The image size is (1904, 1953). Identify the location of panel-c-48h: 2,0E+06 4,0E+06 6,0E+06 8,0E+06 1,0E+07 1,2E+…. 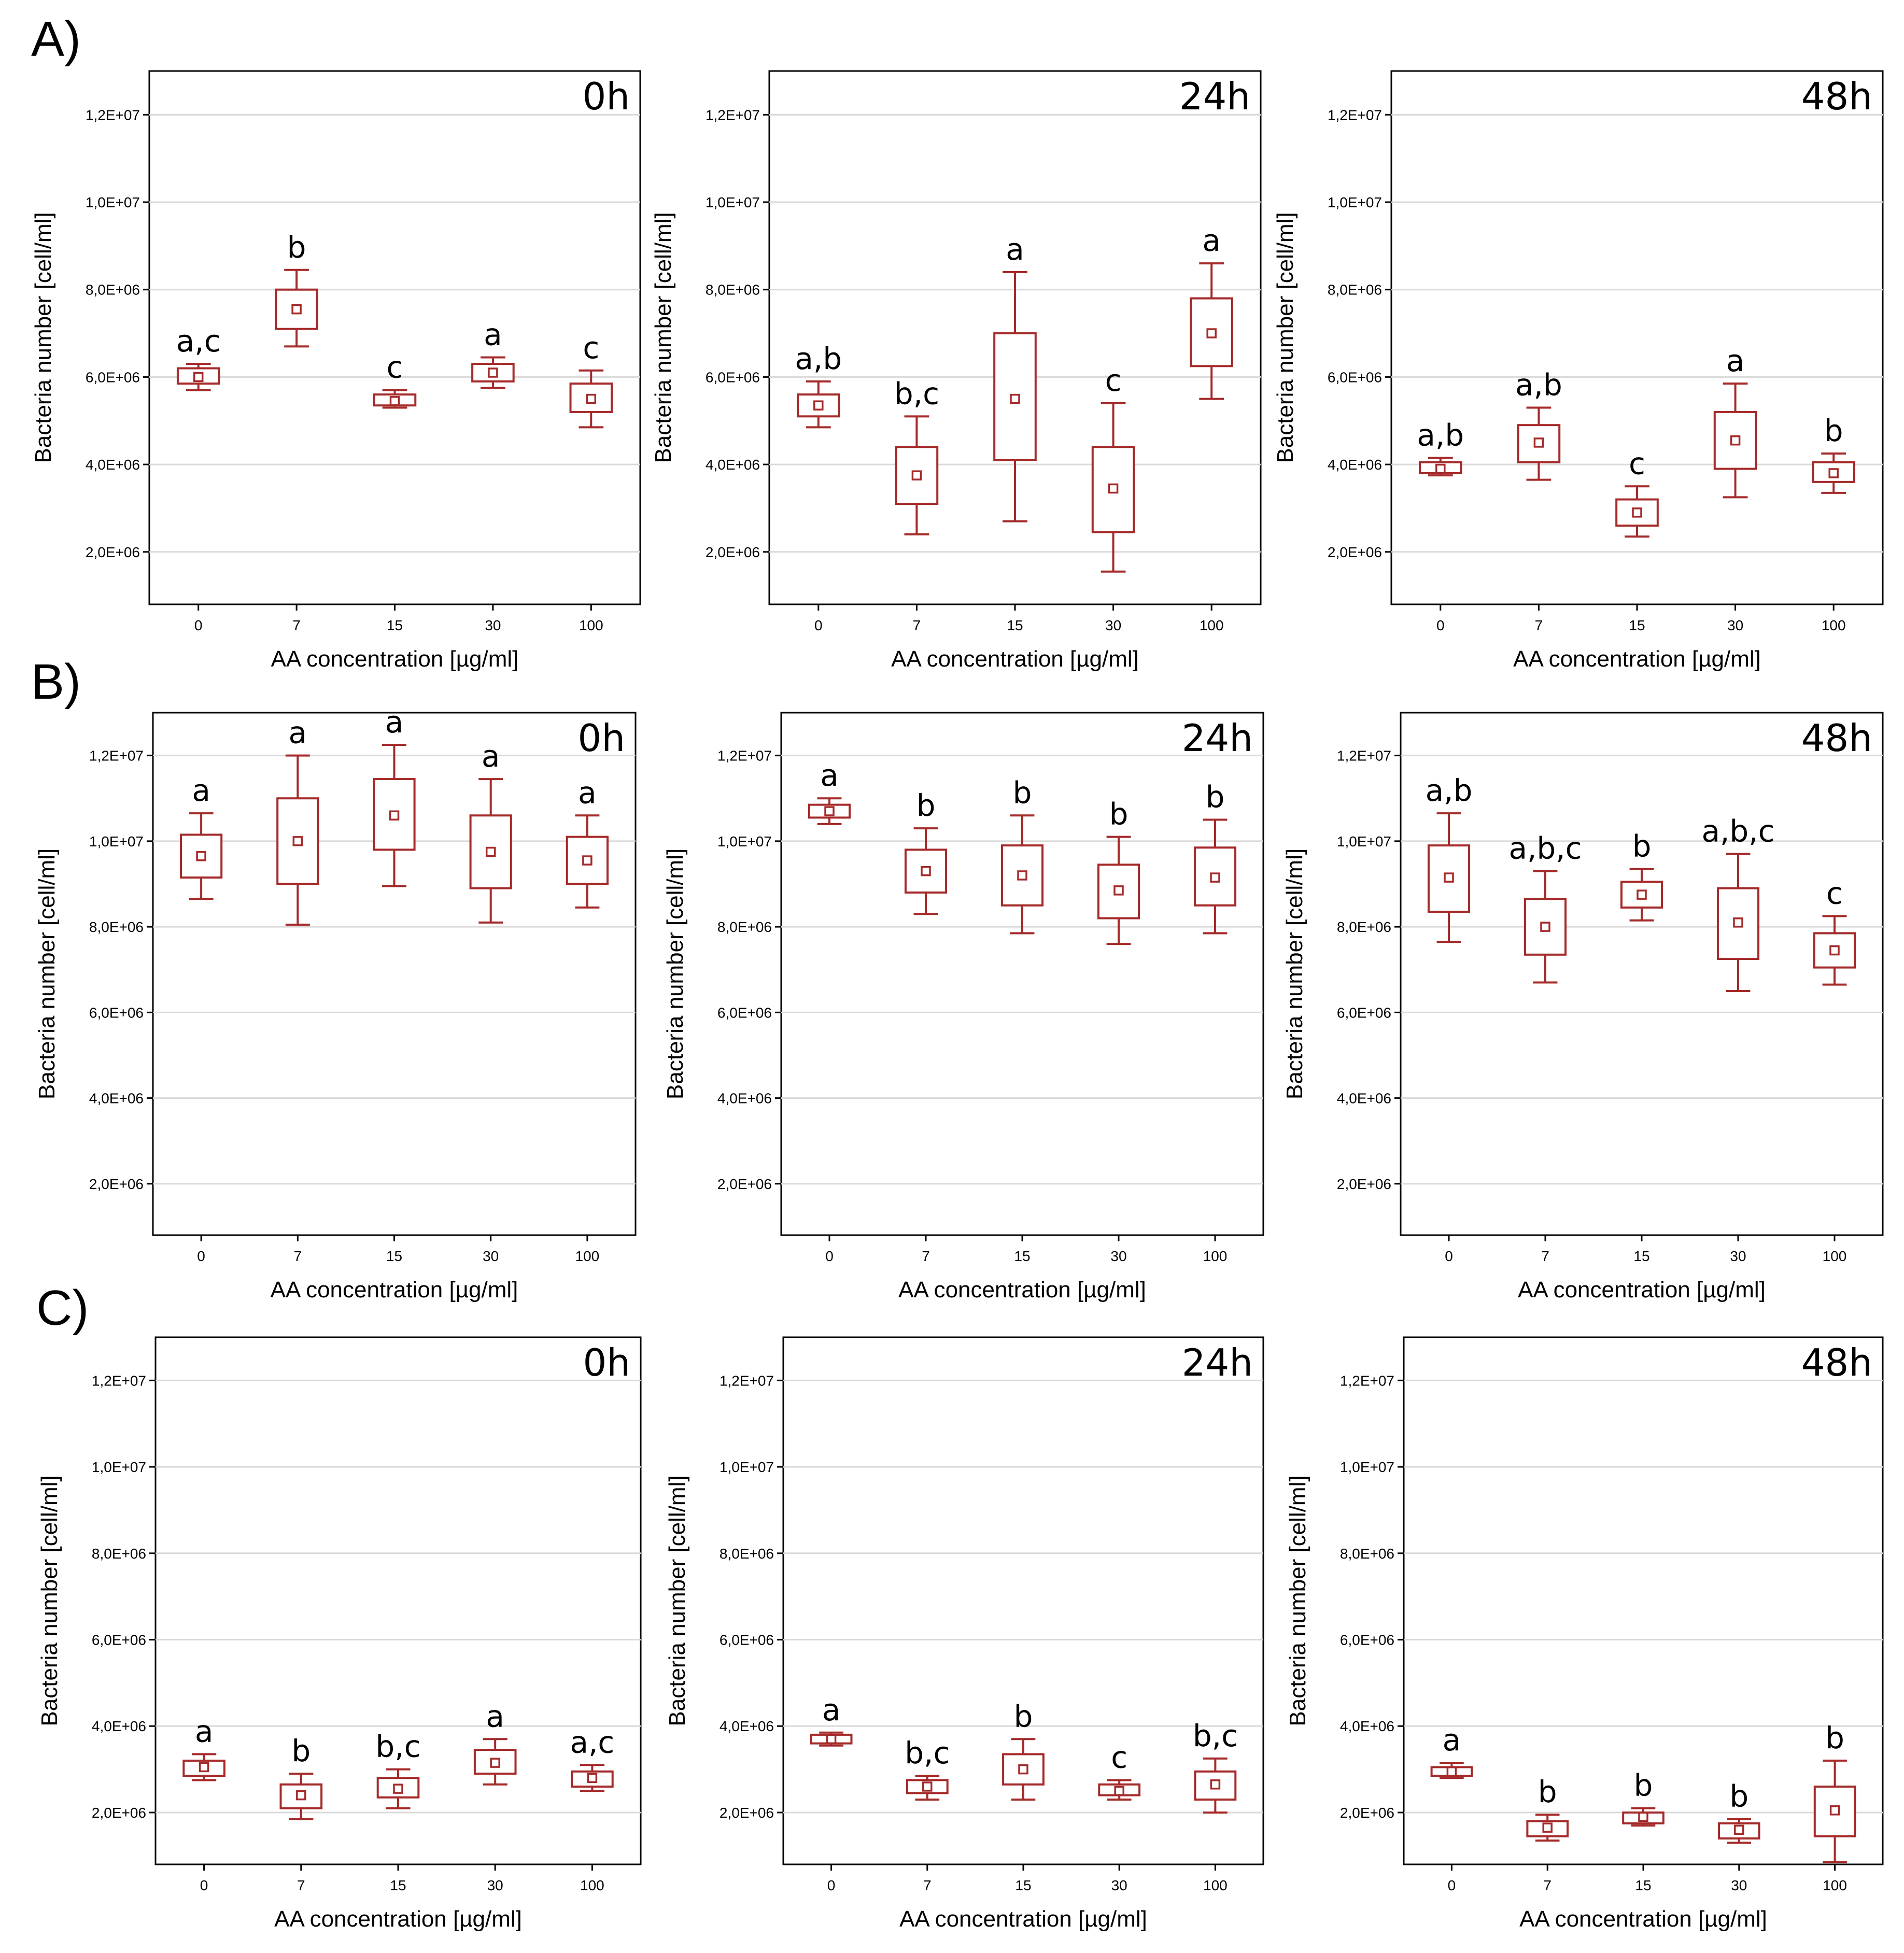
(1584, 1634).